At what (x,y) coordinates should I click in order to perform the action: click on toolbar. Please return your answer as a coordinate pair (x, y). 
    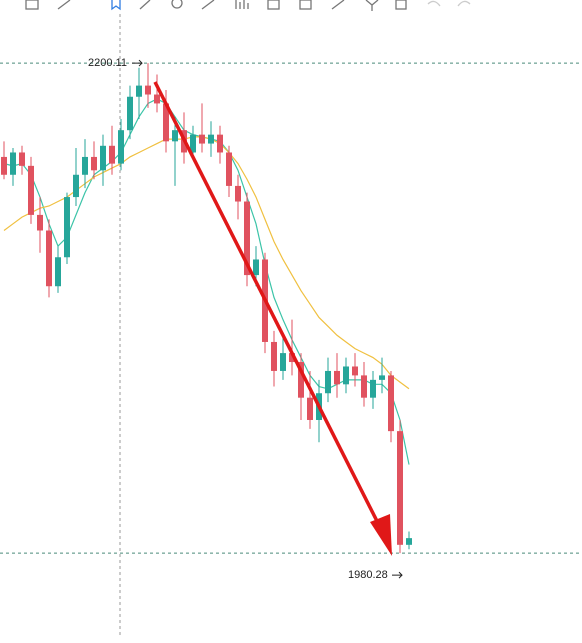
    Looking at the image, I should click on (248, 5).